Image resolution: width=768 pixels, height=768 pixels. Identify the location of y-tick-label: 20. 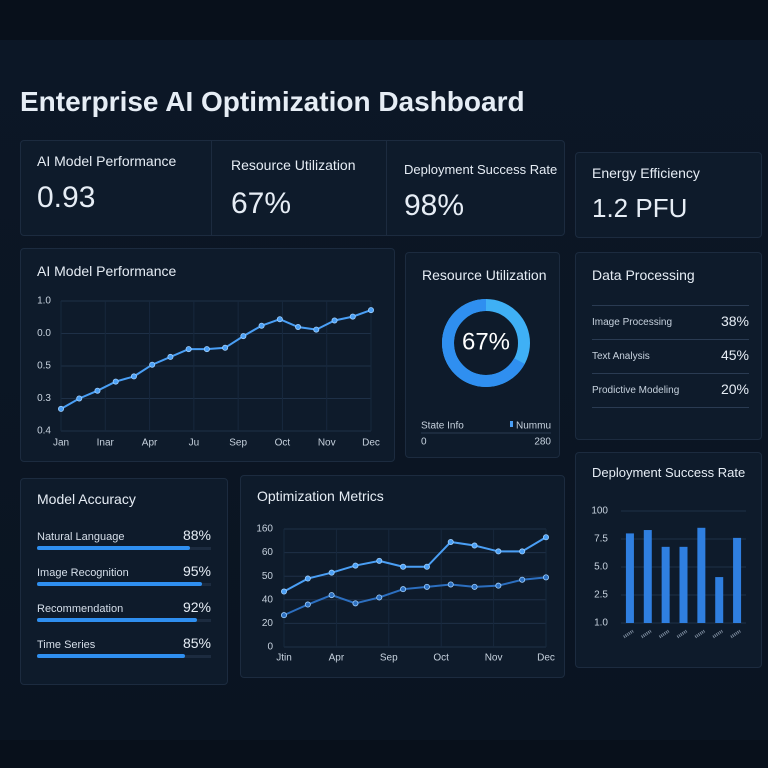
(268, 623).